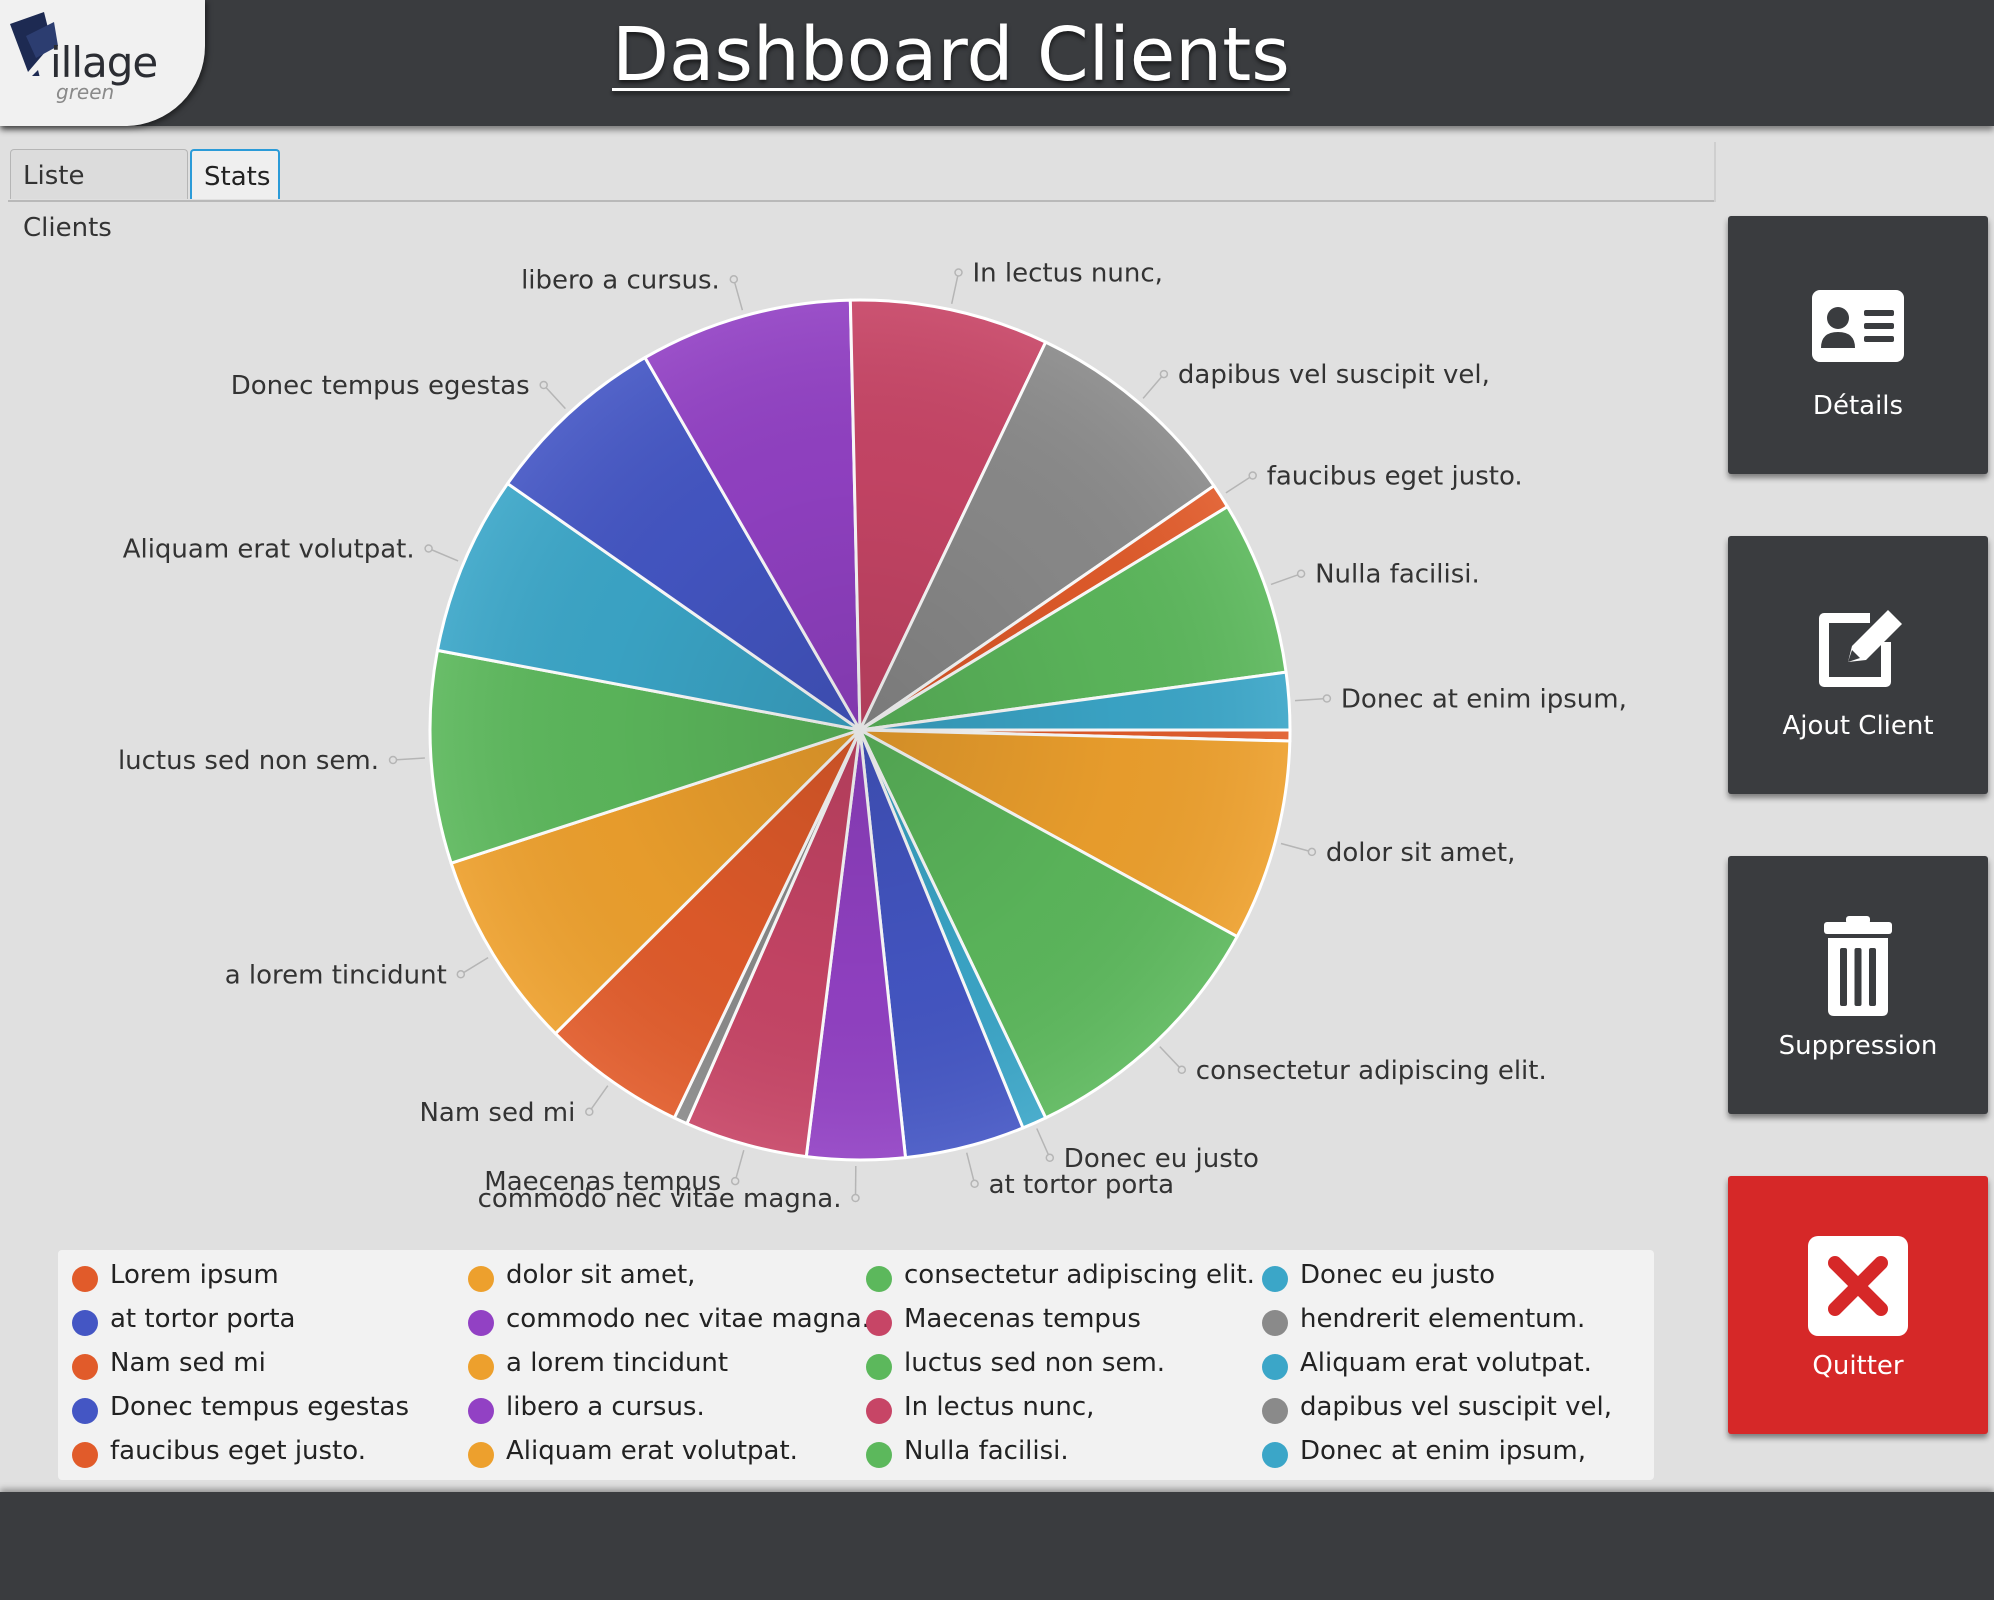  What do you see at coordinates (1484, 700) in the screenshot?
I see `slice-label: Donec at enim ipsum,` at bounding box center [1484, 700].